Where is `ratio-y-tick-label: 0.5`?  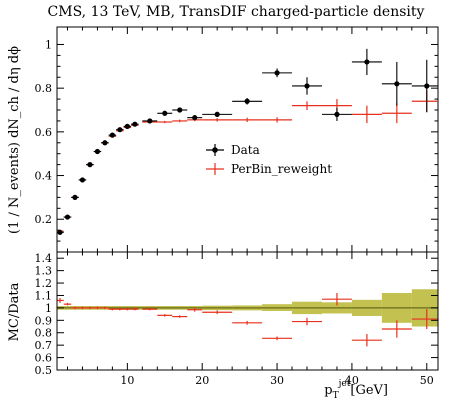
ratio-y-tick-label: 0.5 is located at coordinates (44, 370).